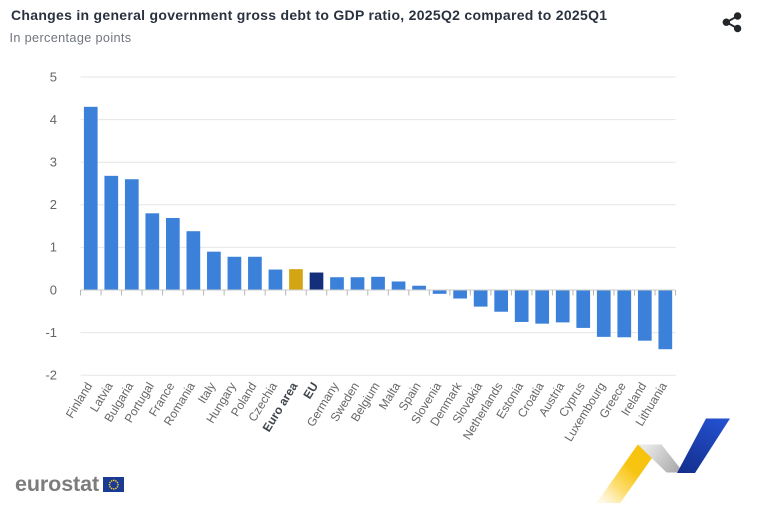  Describe the element at coordinates (51, 332) in the screenshot. I see `svg-text: -1` at that location.